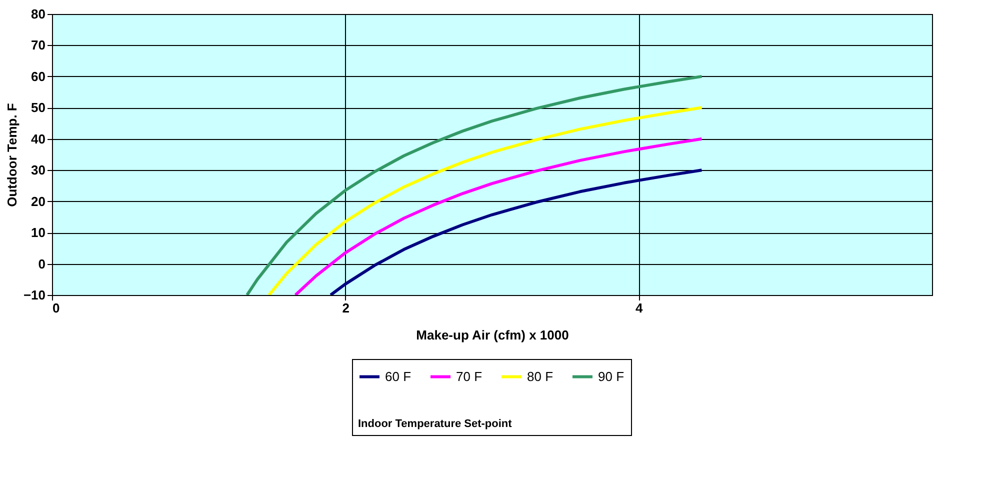 The height and width of the screenshot is (483, 986). What do you see at coordinates (611, 376) in the screenshot?
I see `legend-label: 90 F` at bounding box center [611, 376].